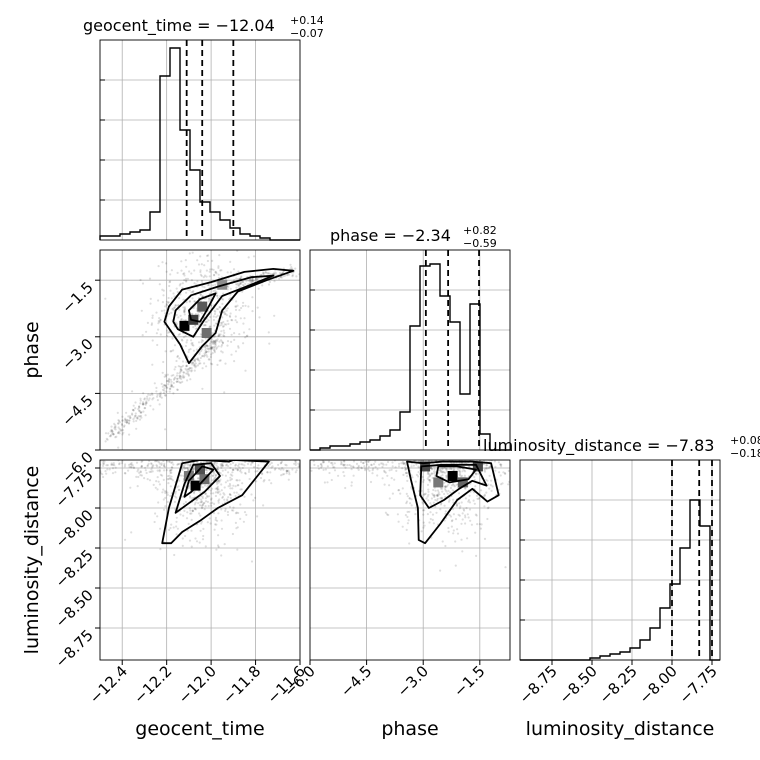  Describe the element at coordinates (200, 140) in the screenshot. I see `hist-frame-geocent_time` at that location.